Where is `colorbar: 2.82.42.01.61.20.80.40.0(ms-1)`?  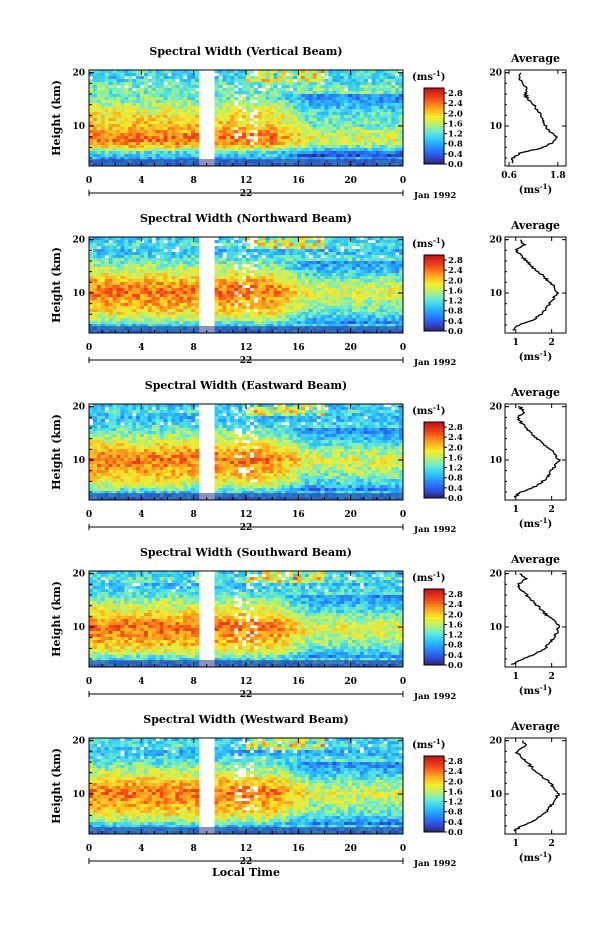 colorbar: 2.82.42.01.61.20.80.40.0(ms-1) is located at coordinates (437, 286).